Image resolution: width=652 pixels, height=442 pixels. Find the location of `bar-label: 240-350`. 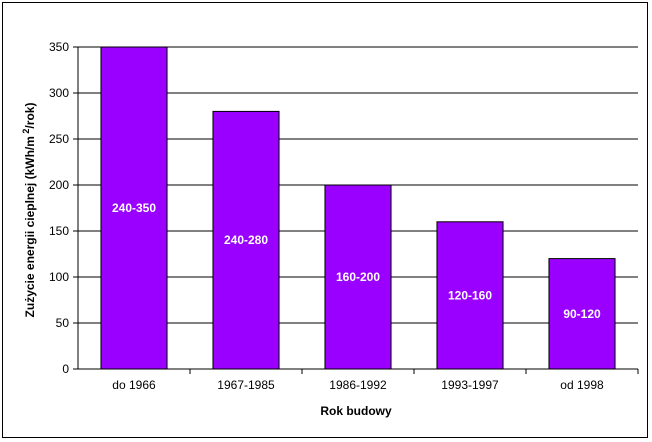

bar-label: 240-350 is located at coordinates (134, 208).